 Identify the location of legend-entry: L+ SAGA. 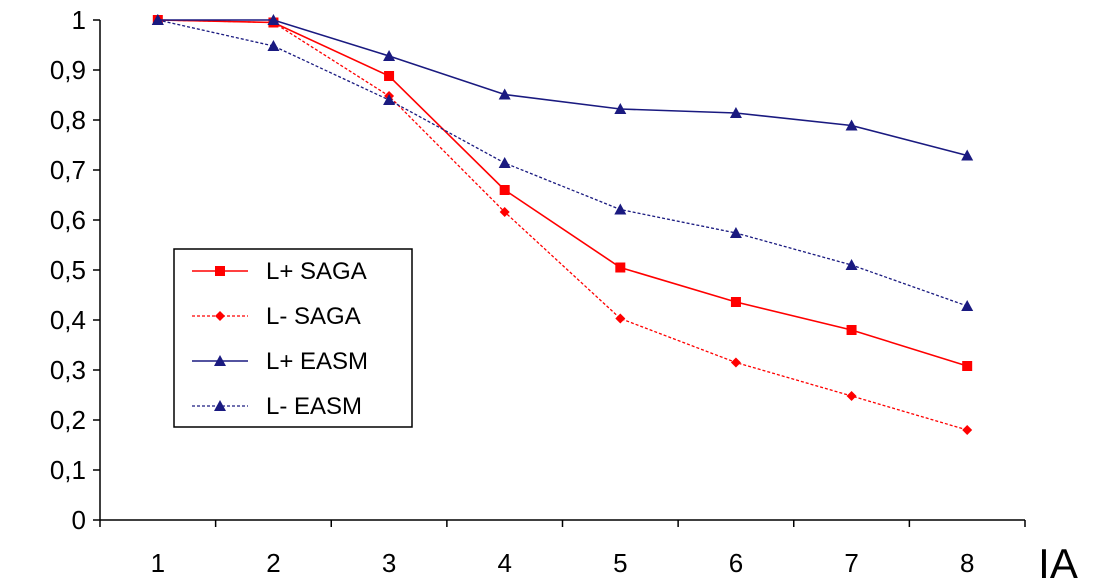
(279, 271).